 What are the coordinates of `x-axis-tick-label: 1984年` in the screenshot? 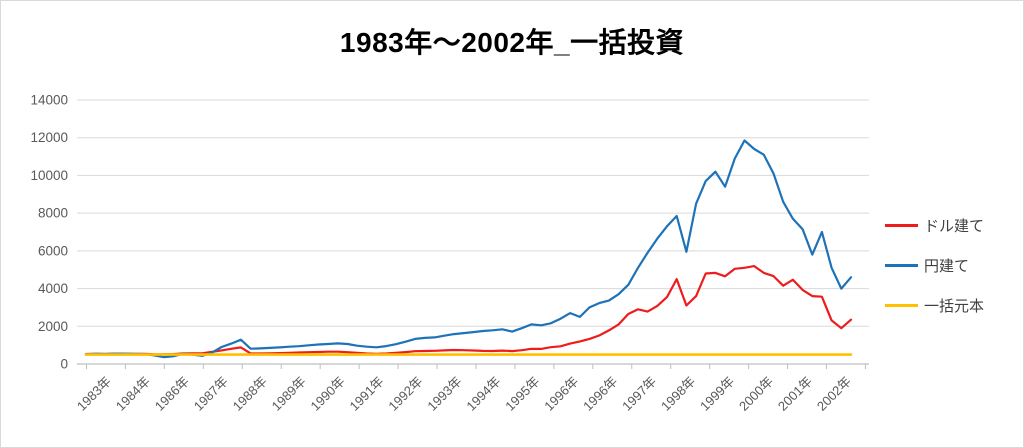 It's located at (133, 394).